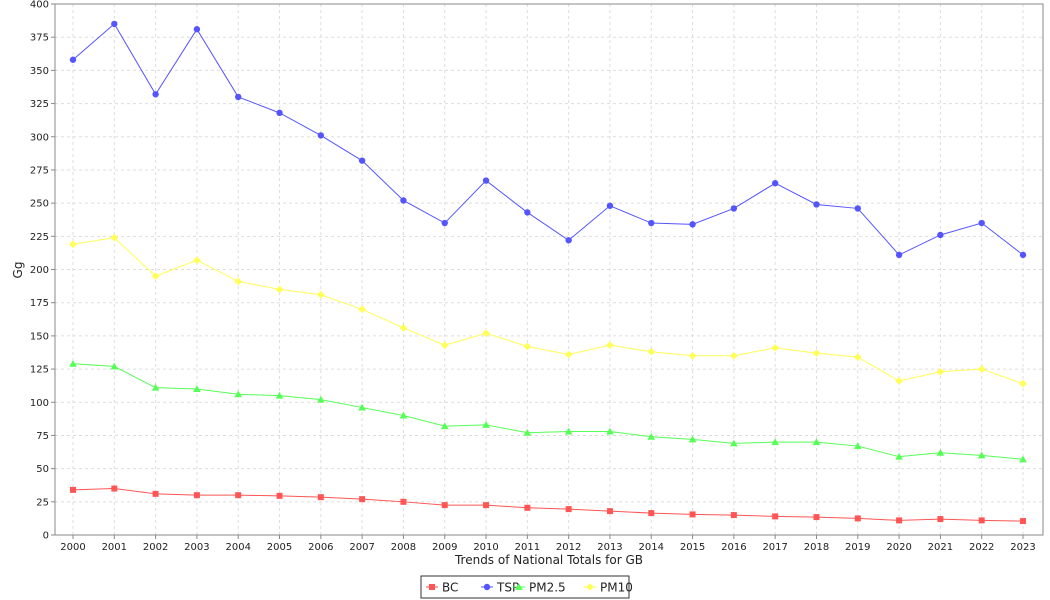  I want to click on y-tick-label: 75, so click(42, 436).